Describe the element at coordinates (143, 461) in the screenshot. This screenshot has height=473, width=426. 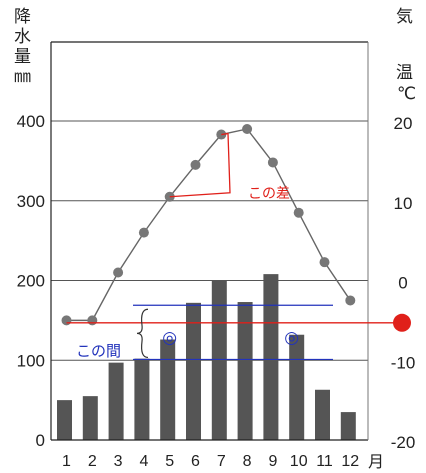
I see `month-label-4: 4` at that location.